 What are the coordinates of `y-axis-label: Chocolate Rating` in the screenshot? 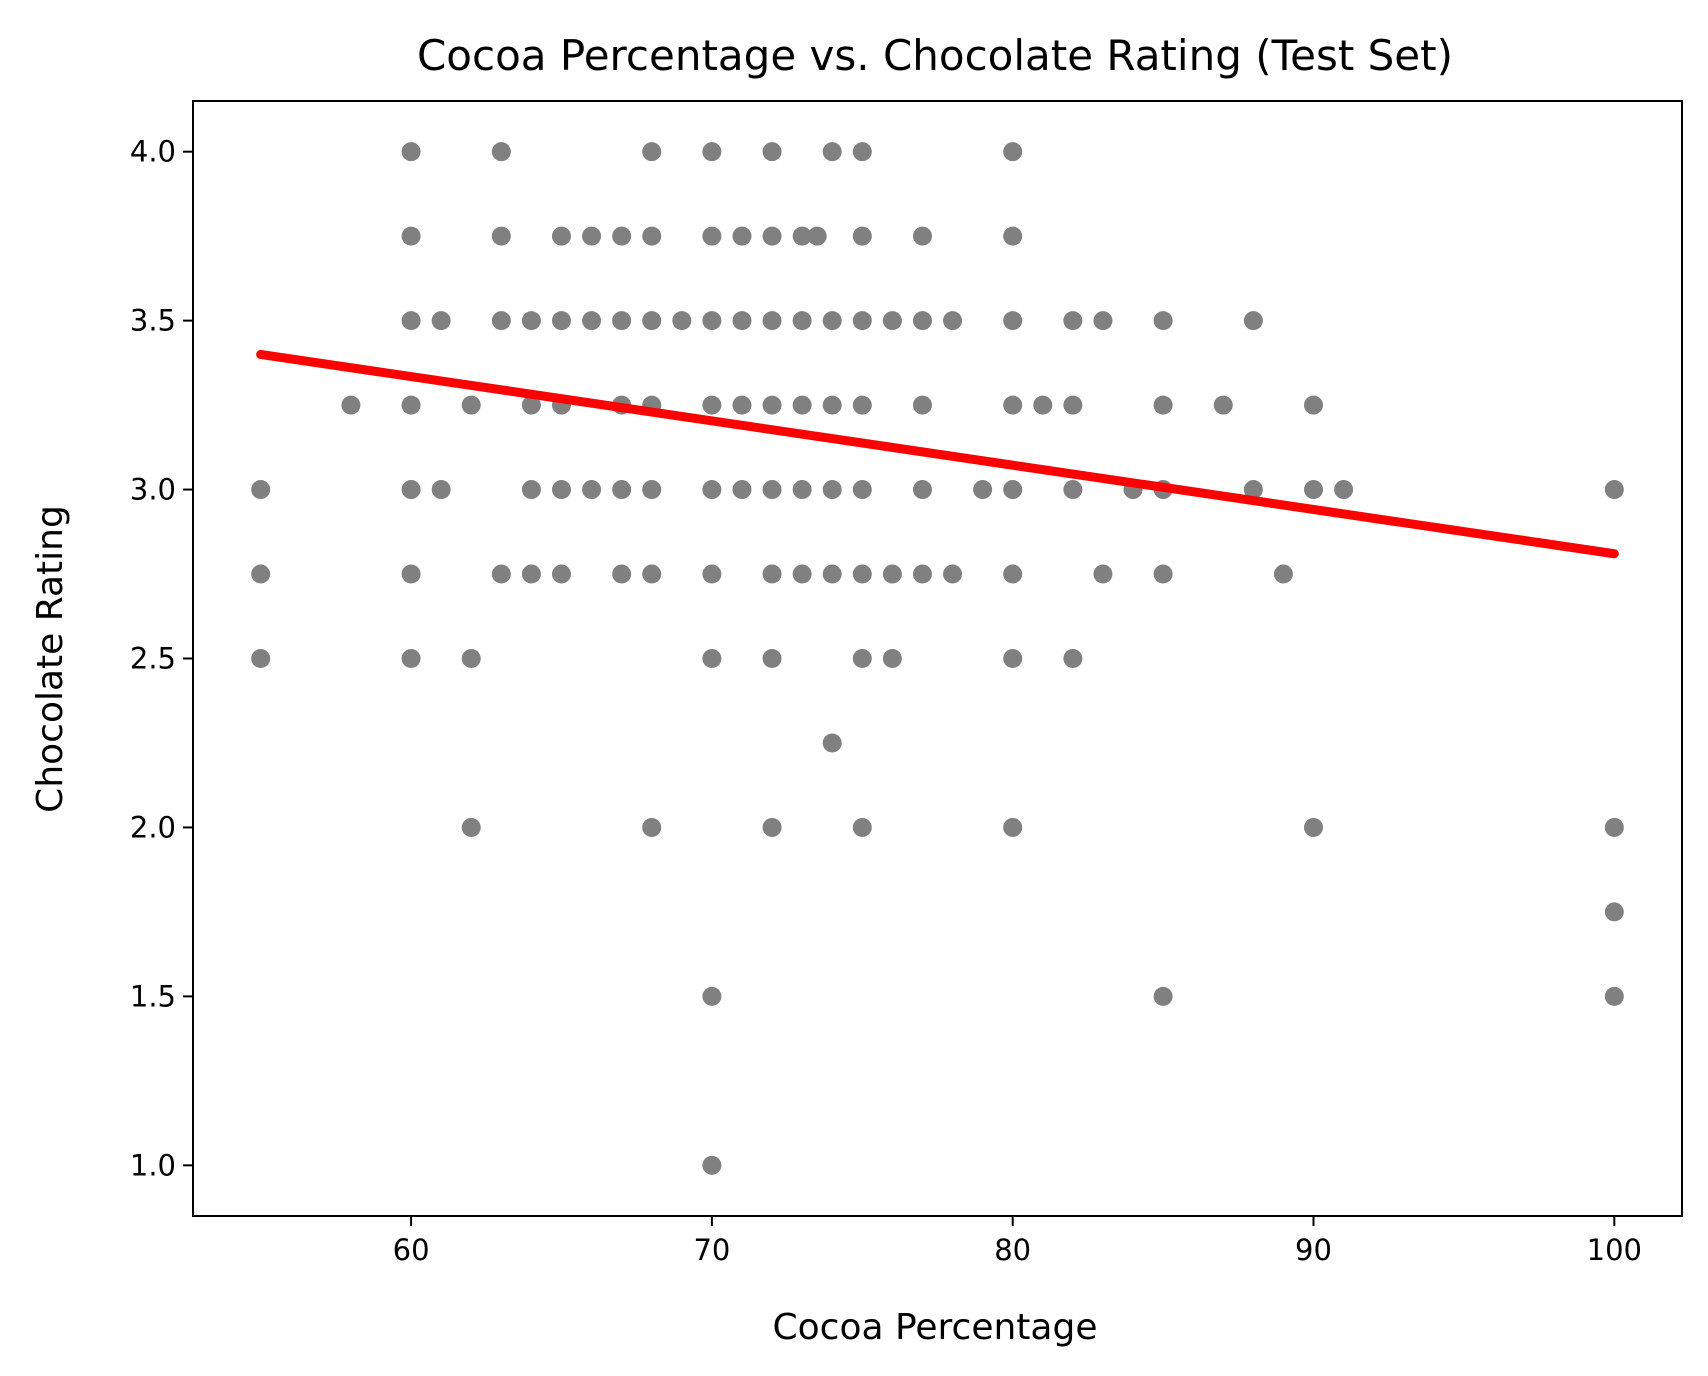 It's located at (50, 659).